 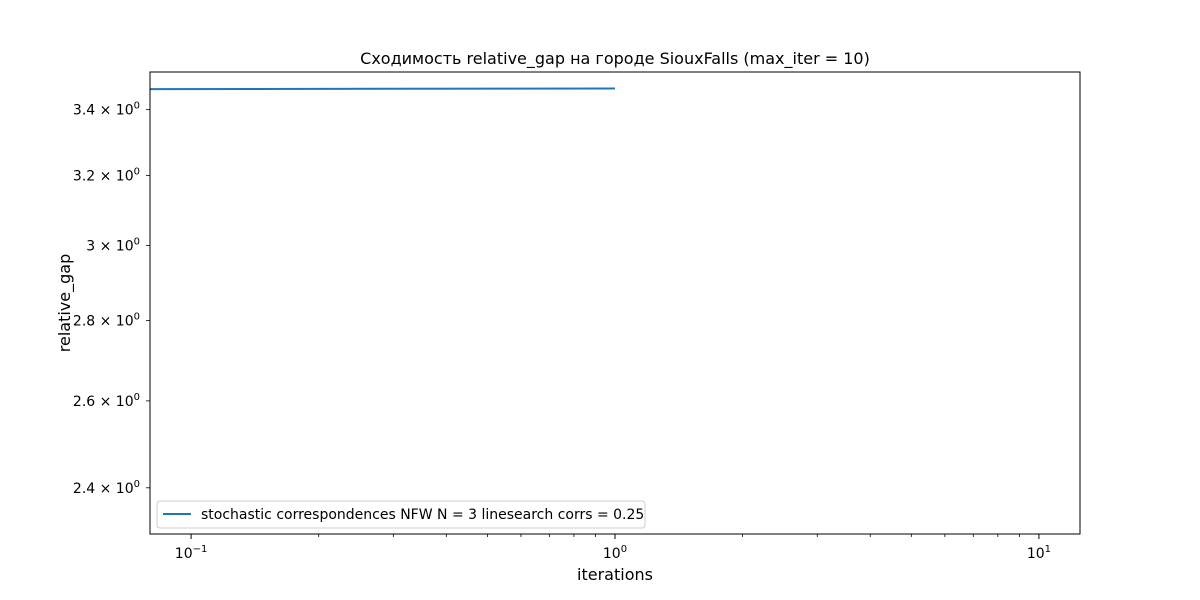 What do you see at coordinates (106, 175) in the screenshot?
I see `y-tick-label: 3.2 × 100` at bounding box center [106, 175].